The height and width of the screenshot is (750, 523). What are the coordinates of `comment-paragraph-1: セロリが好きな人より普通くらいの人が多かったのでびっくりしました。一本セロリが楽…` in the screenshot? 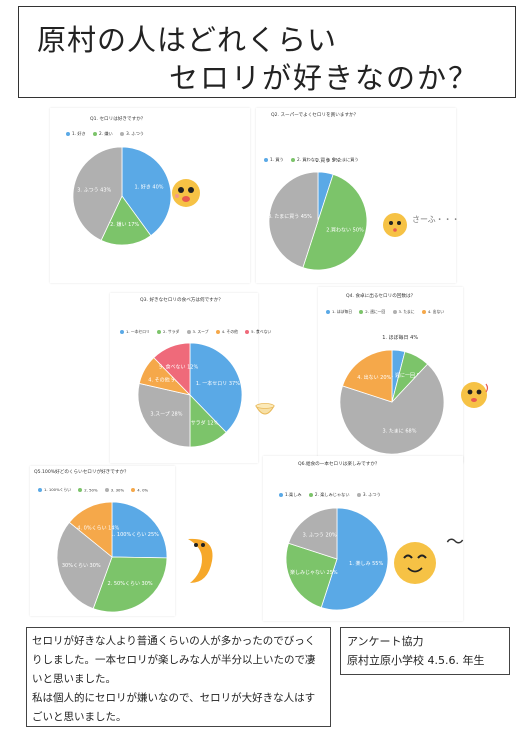 It's located at (174, 660).